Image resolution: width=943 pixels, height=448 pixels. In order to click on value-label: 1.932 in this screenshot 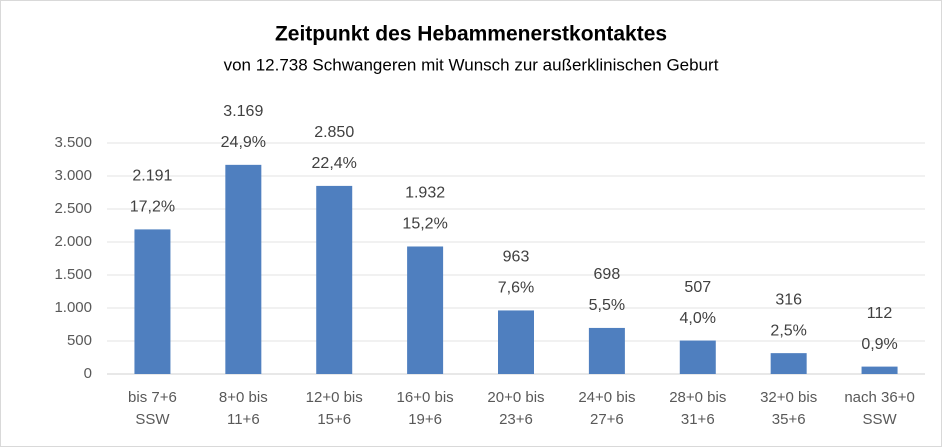, I will do `click(425, 193)`.